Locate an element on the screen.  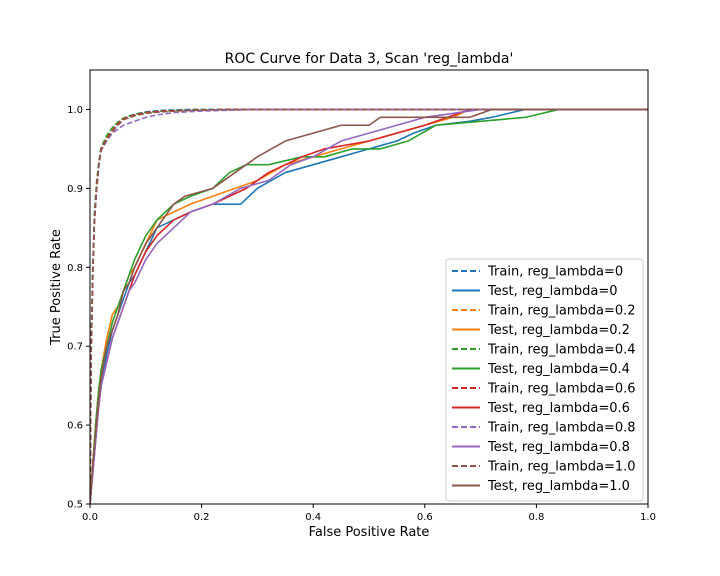
x-tick-label: 0.0 is located at coordinates (90, 517).